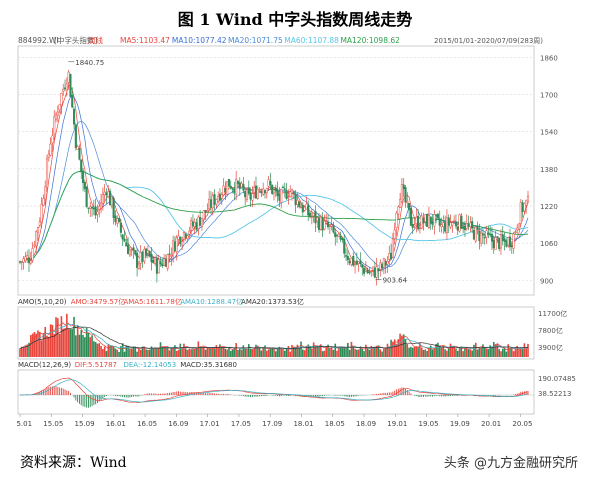 The width and height of the screenshot is (590, 480). Describe the element at coordinates (98, 301) in the screenshot. I see `amo-labels-item-1: AMO:3479.57亿` at that location.